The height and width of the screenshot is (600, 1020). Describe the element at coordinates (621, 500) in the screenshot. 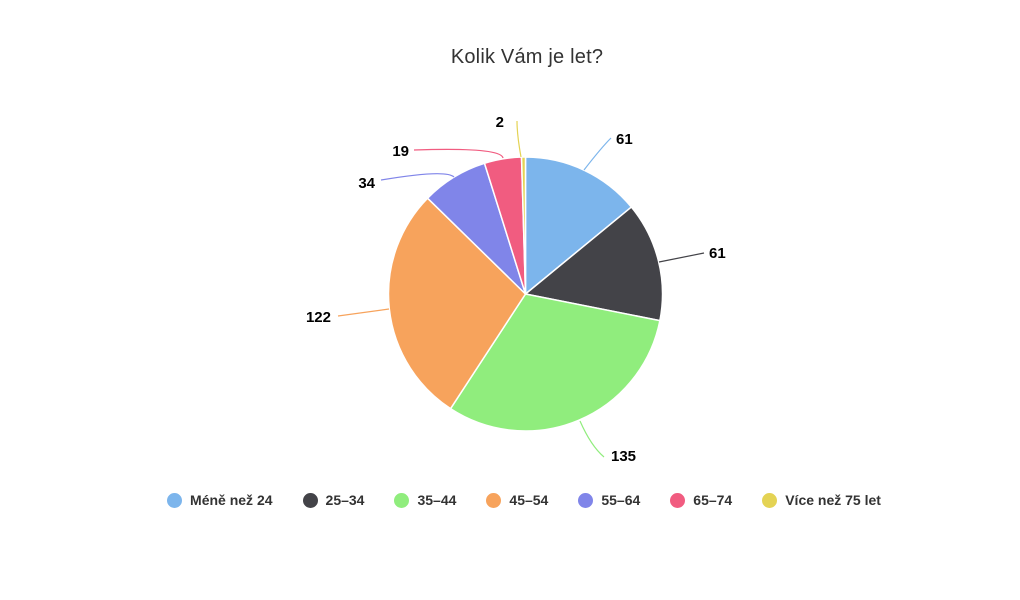

I see `legend-label: 55–64` at that location.